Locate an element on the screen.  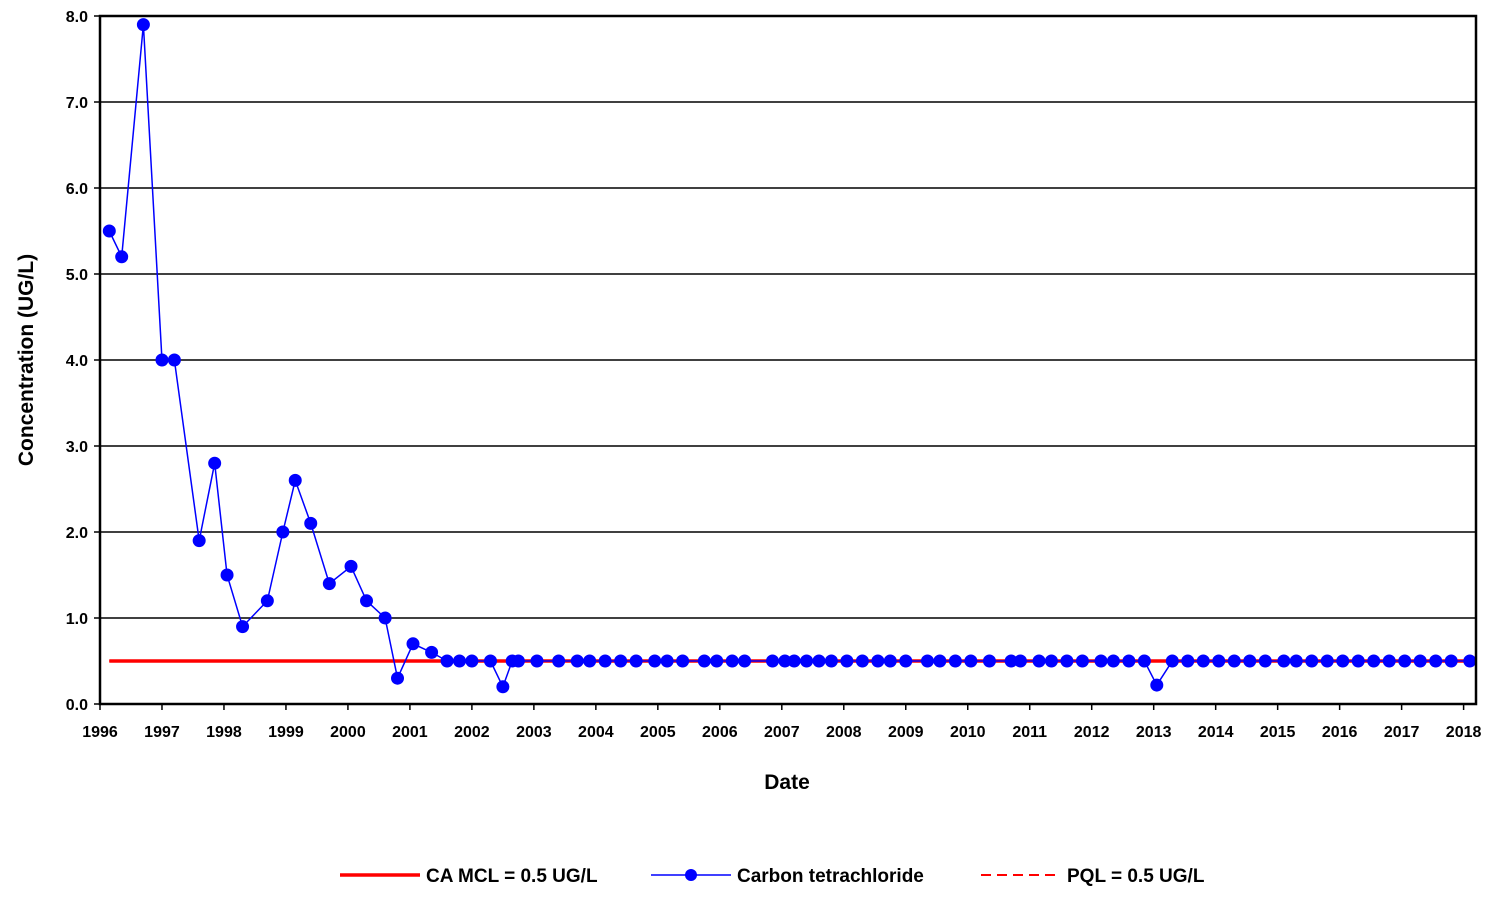
x-tick-label: 2008 is located at coordinates (844, 732).